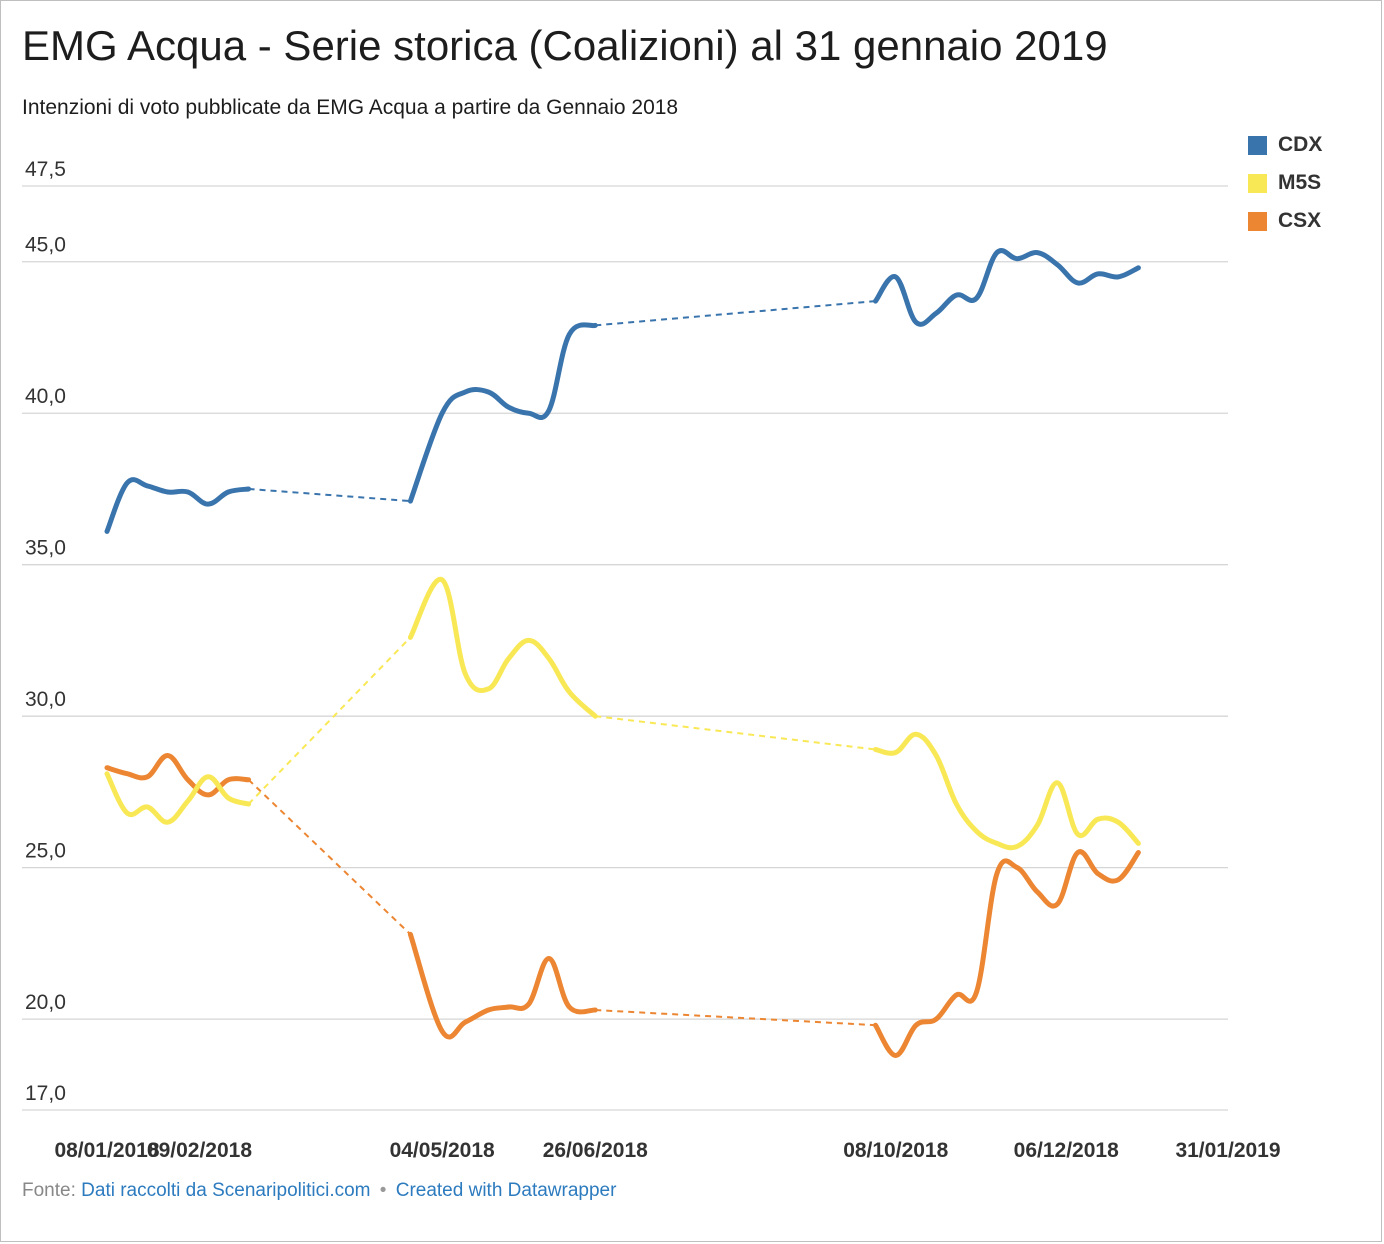 The height and width of the screenshot is (1244, 1384). What do you see at coordinates (226, 1190) in the screenshot?
I see `source-link: Dati raccolti da Scenaripolitici.com` at bounding box center [226, 1190].